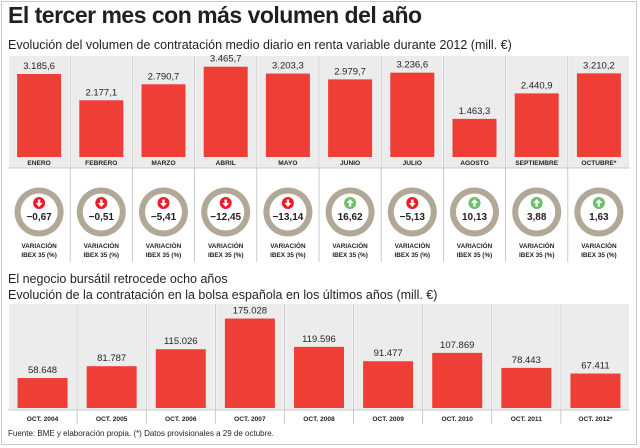 The image size is (640, 448). Describe the element at coordinates (350, 71) in the screenshot. I see `month-value-label: 2.979,7` at that location.